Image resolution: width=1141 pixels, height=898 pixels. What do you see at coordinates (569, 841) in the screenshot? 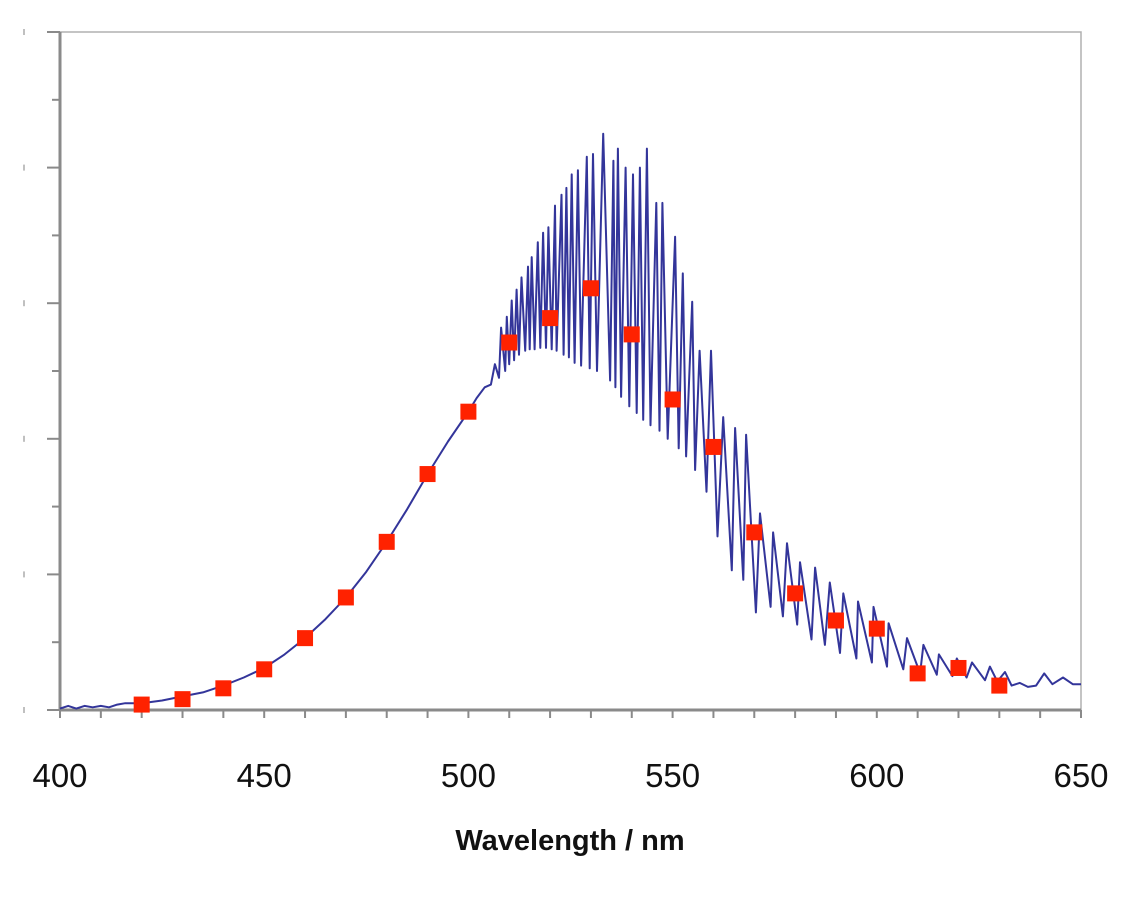
I see `x-axis-title: Wavelength / nm` at bounding box center [569, 841].